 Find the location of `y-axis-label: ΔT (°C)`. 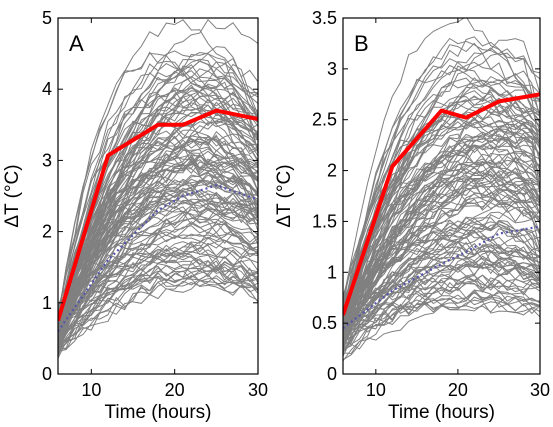

y-axis-label: ΔT (°C) is located at coordinates (12, 195).